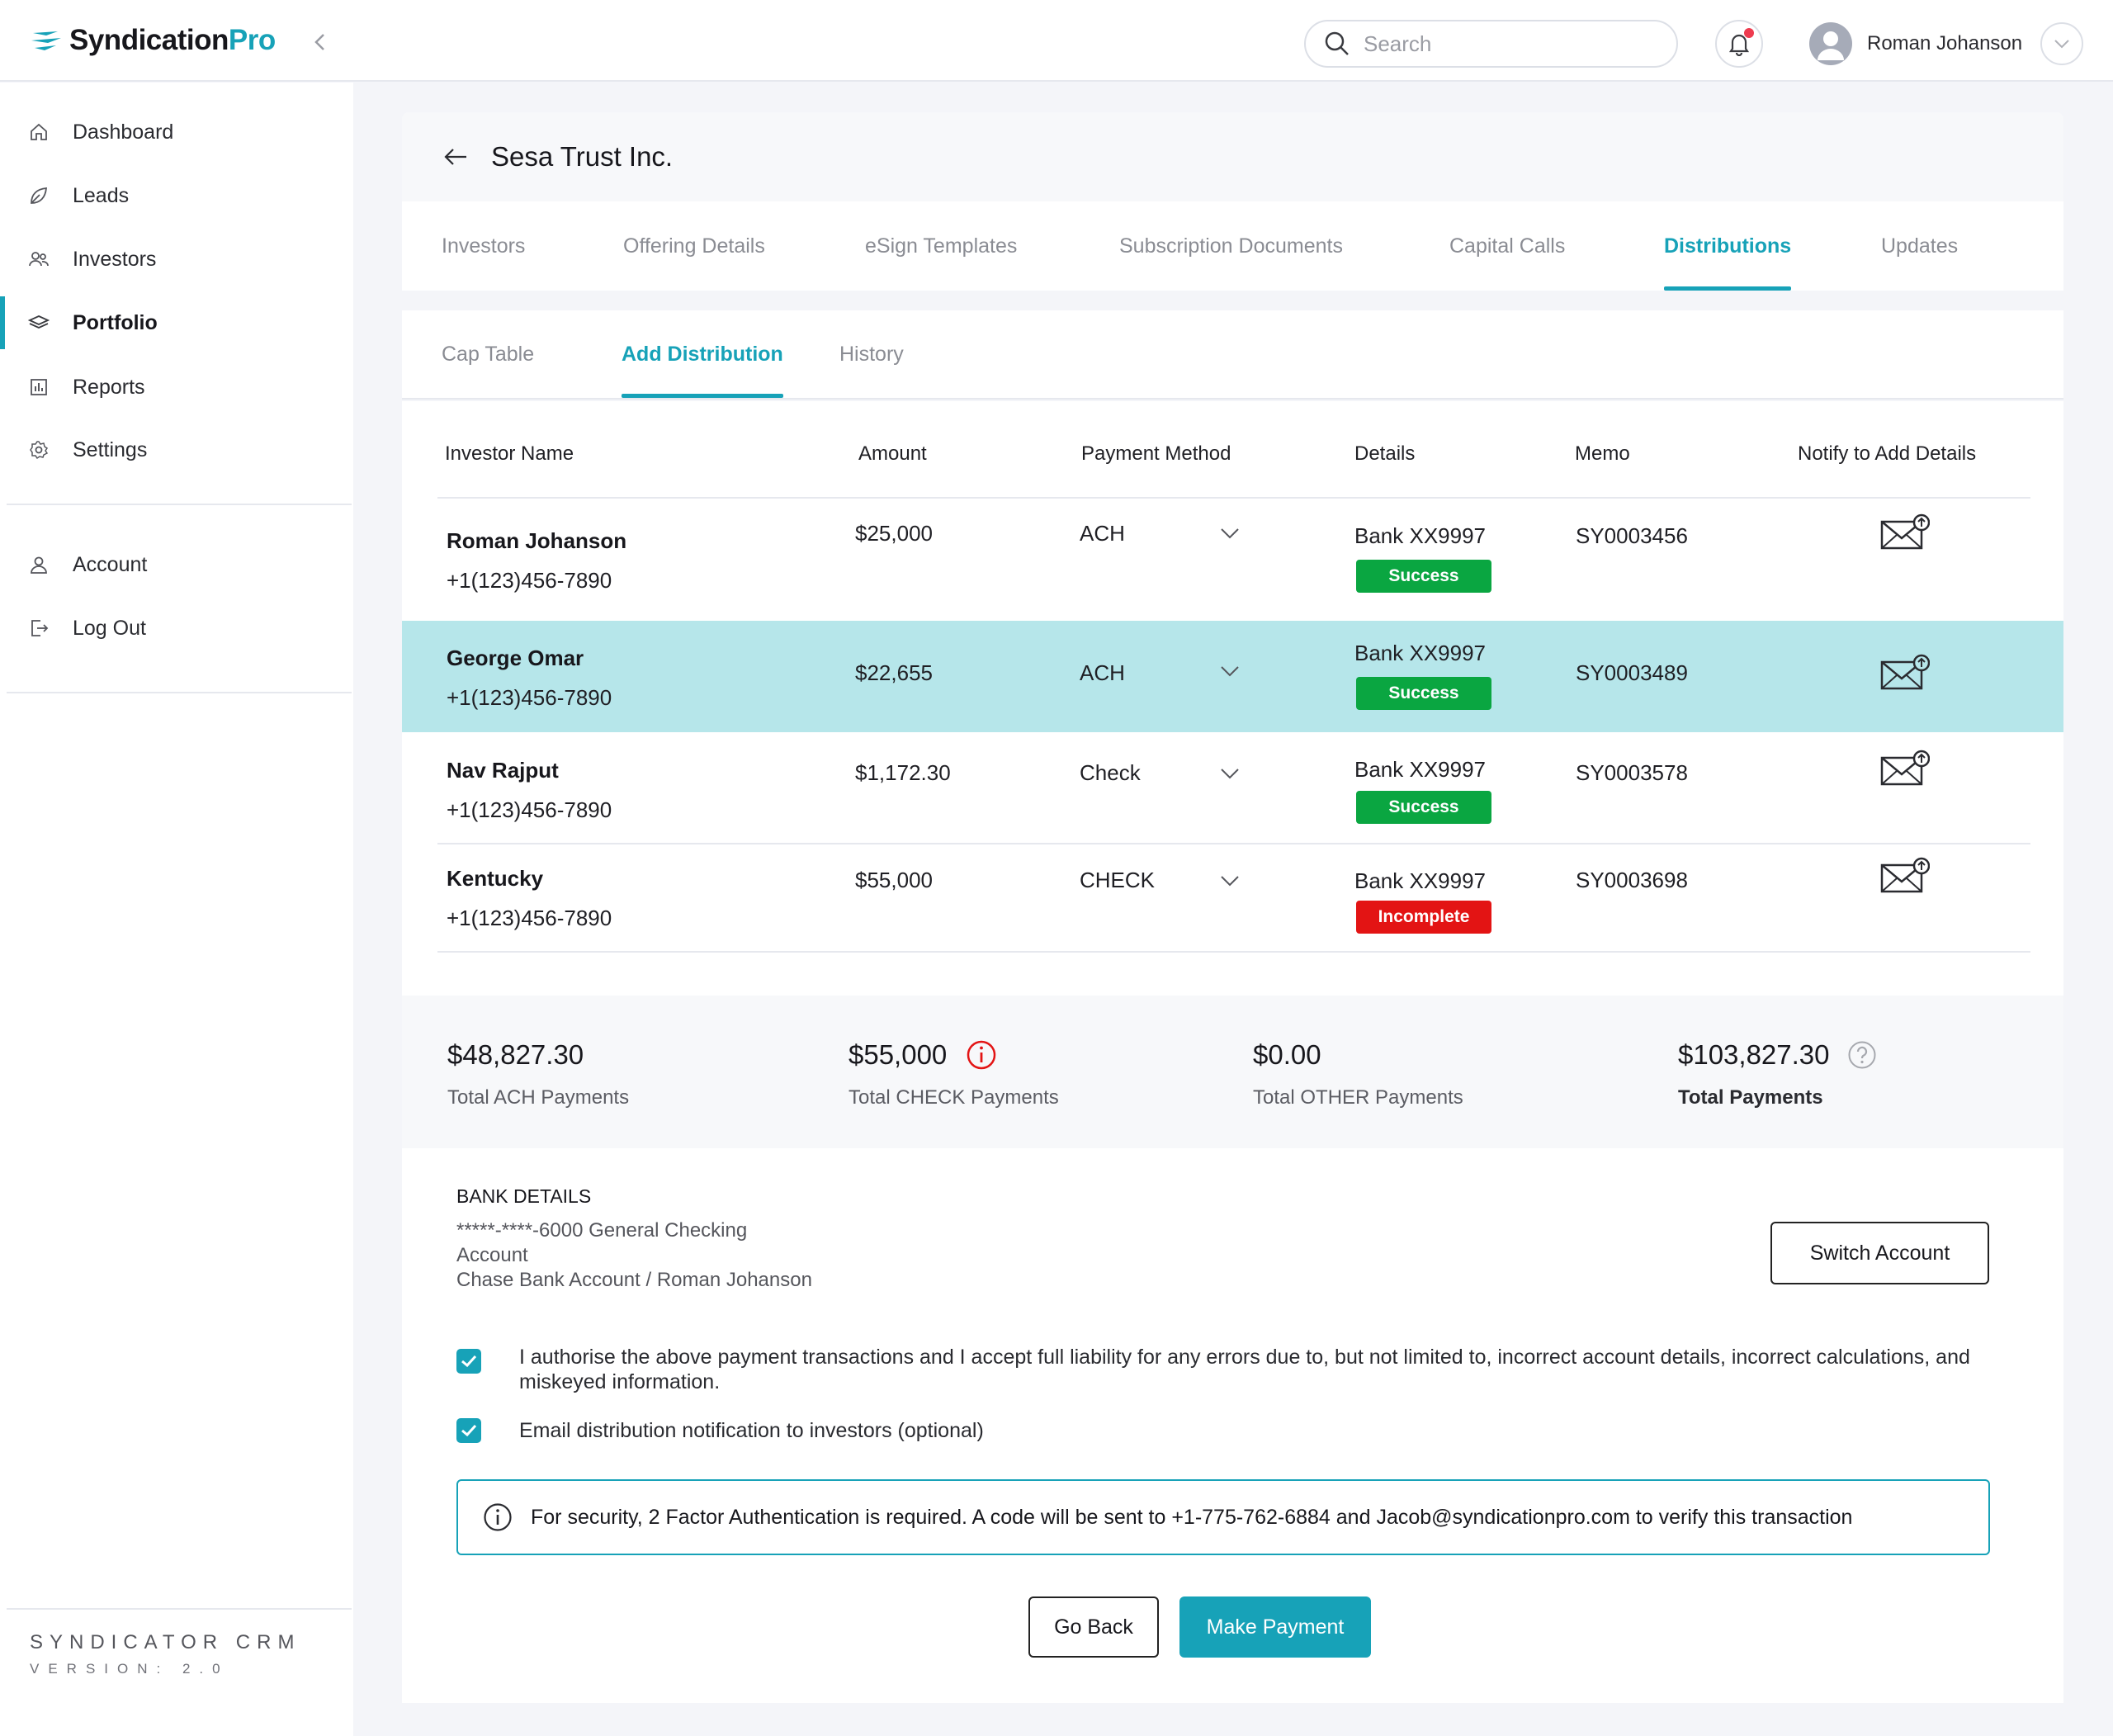 The height and width of the screenshot is (1736, 2113). What do you see at coordinates (165, 1642) in the screenshot?
I see `crm-title: SYNDICATOR CRM` at bounding box center [165, 1642].